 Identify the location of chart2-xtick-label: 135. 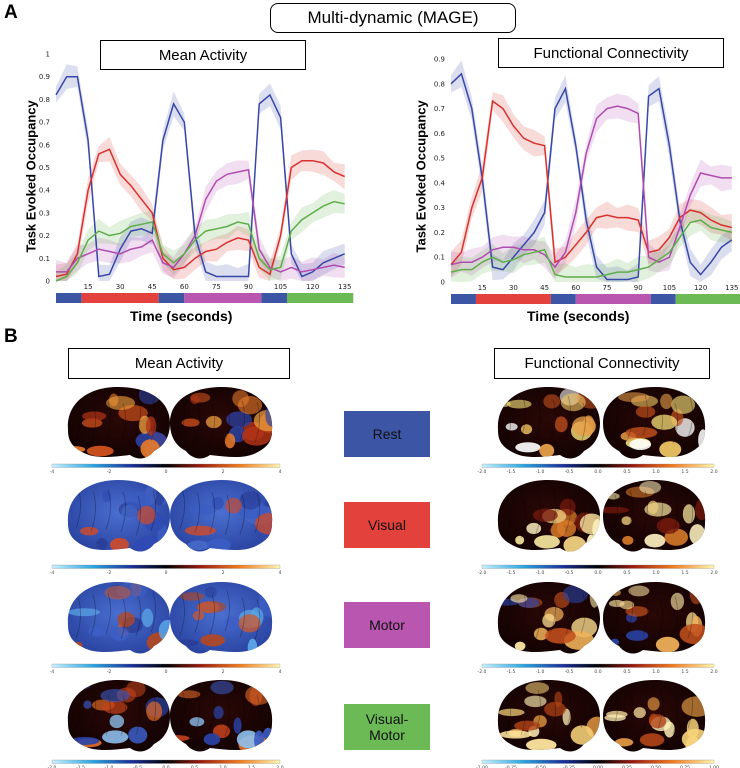
(731, 288).